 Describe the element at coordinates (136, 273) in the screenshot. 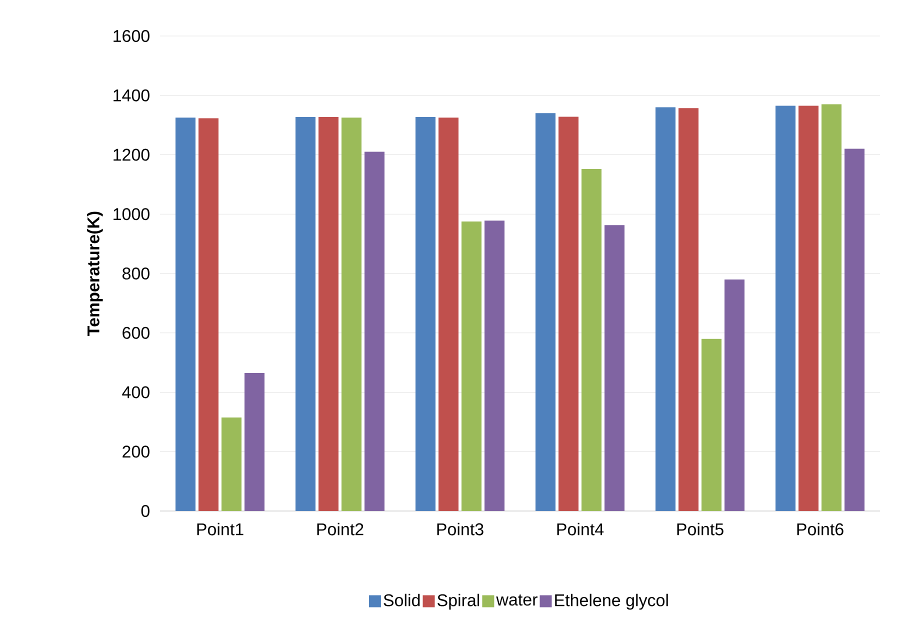

I see `y-tick-label: 800` at that location.